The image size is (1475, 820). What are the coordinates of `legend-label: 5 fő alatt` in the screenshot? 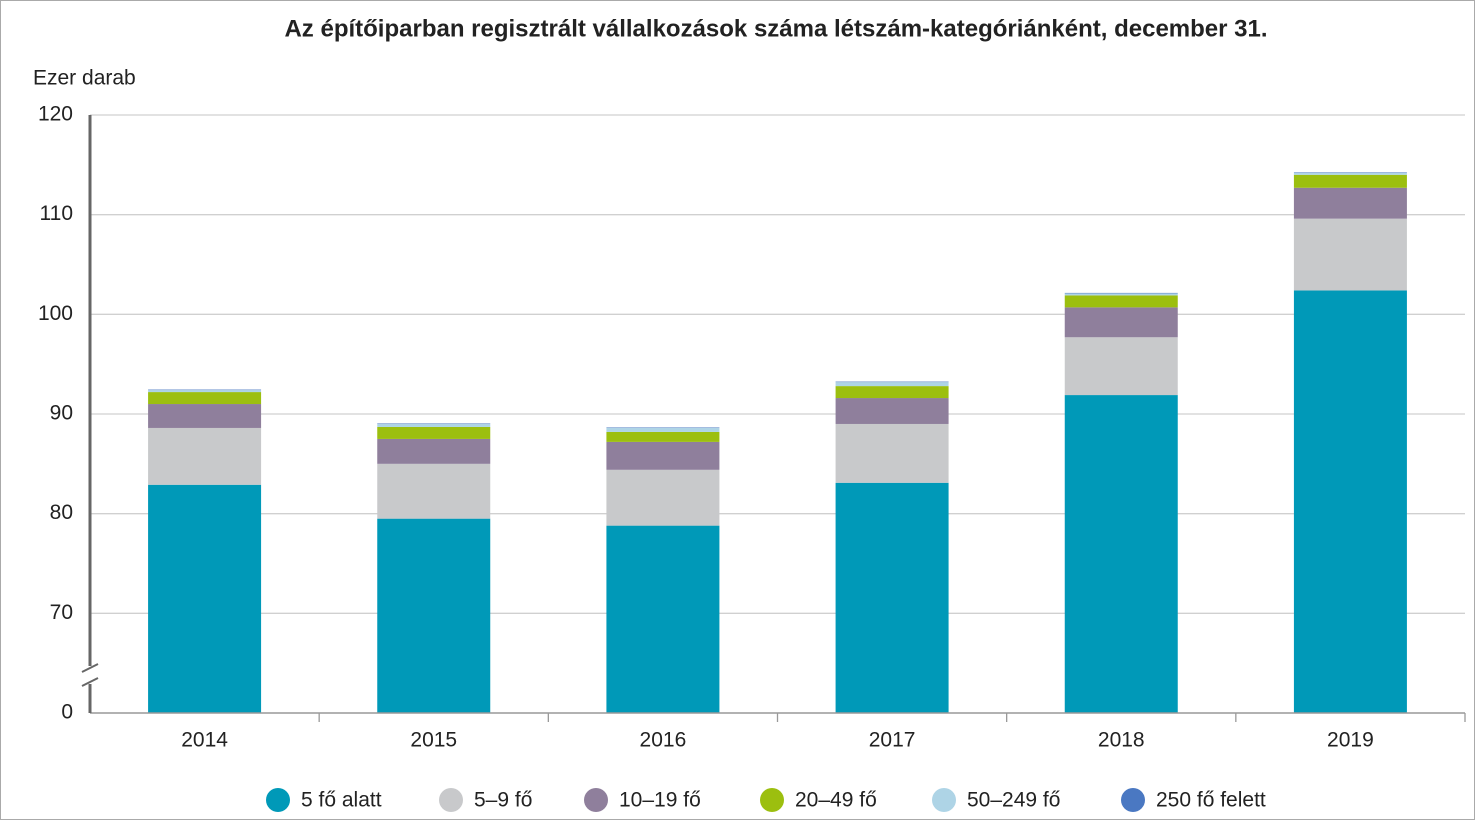 It's located at (341, 800).